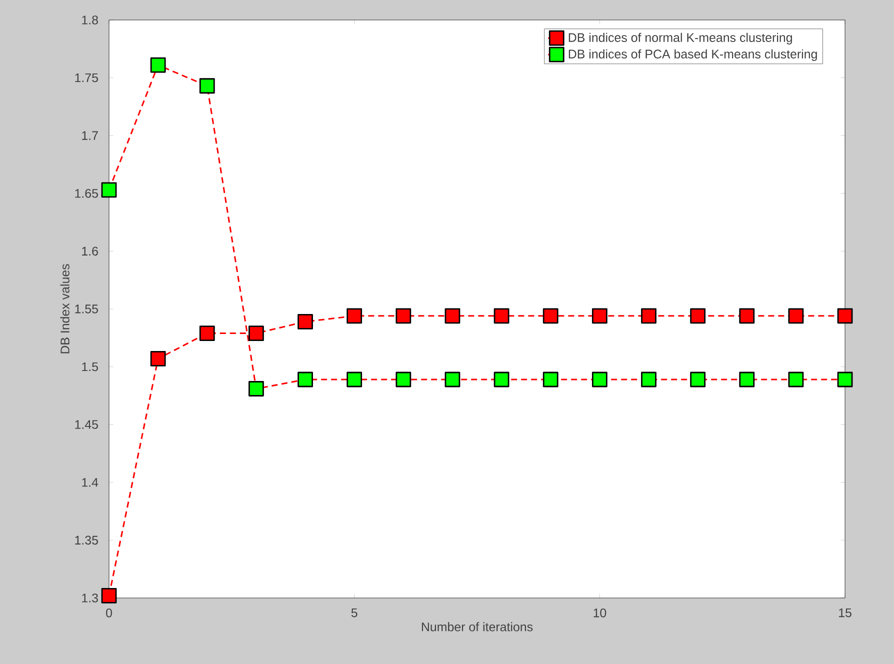 The width and height of the screenshot is (894, 664). I want to click on y-tick-label: 1.8, so click(90, 20).